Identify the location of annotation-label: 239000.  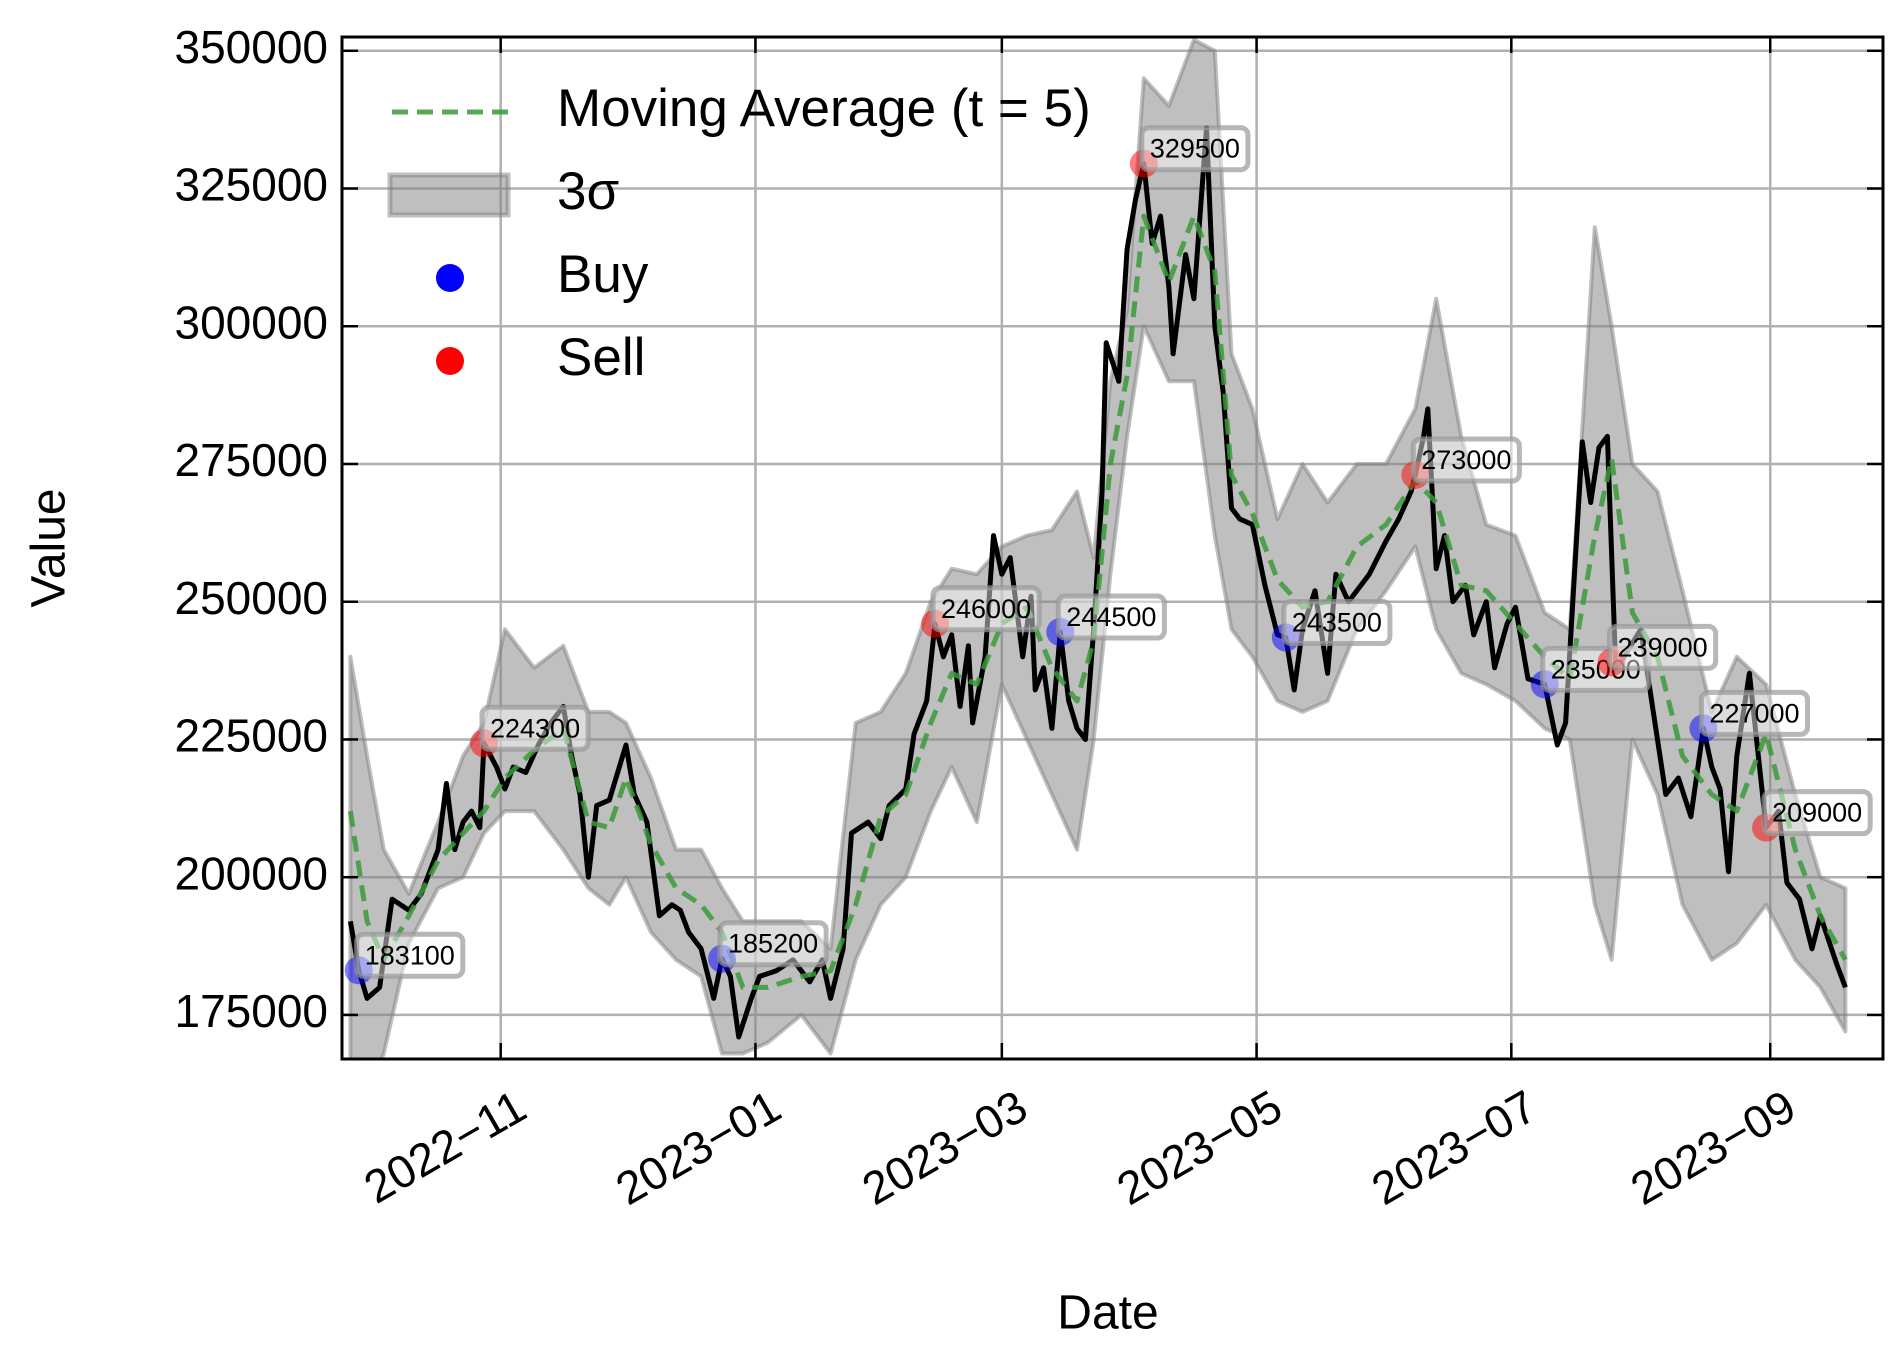
(1663, 647).